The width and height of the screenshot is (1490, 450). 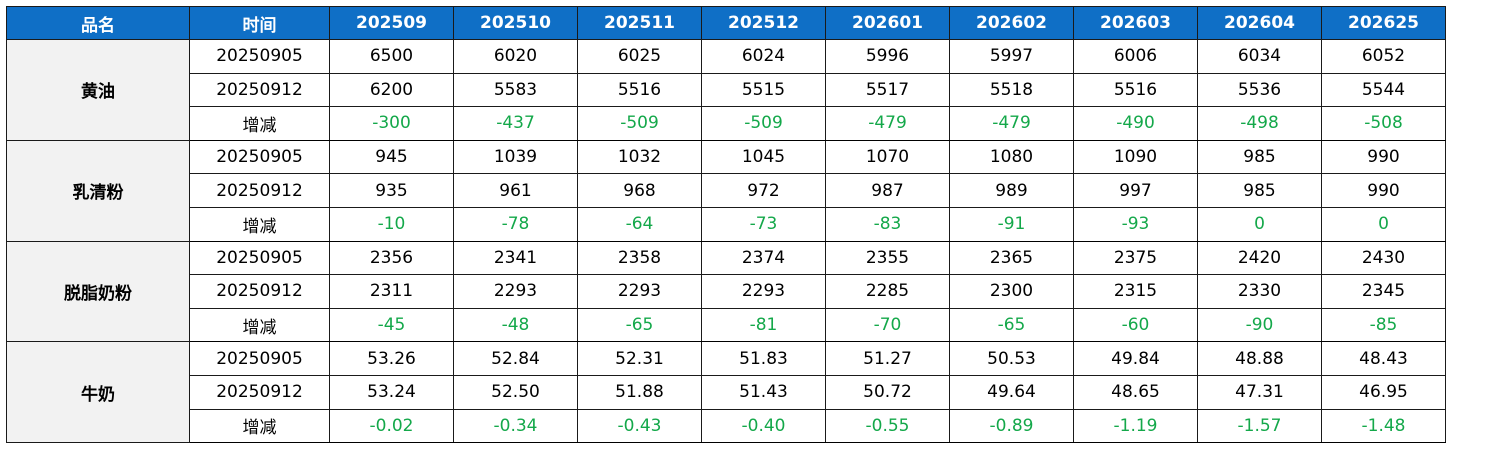 What do you see at coordinates (1011, 90) in the screenshot?
I see `price-cell: 5518` at bounding box center [1011, 90].